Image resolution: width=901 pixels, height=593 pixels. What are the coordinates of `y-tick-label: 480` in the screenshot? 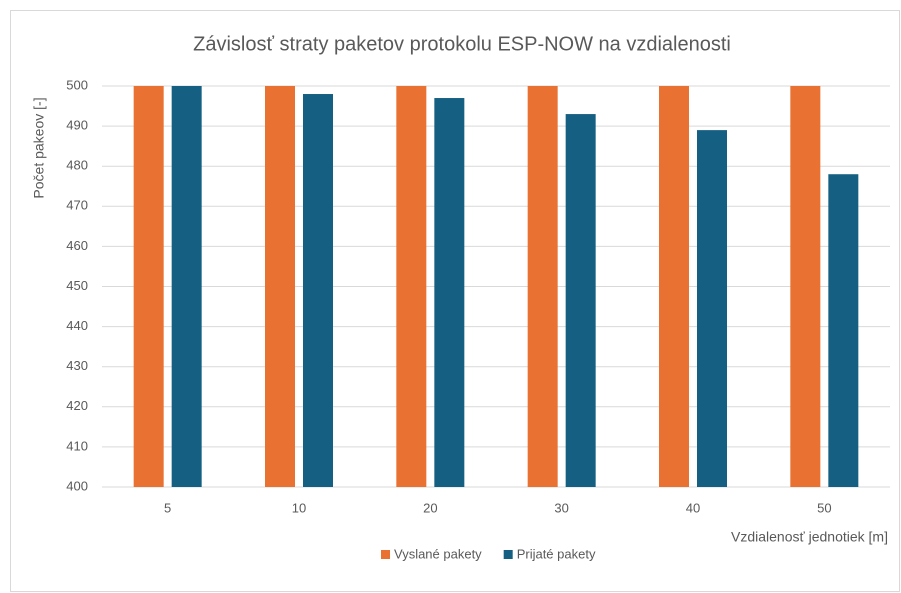 It's located at (77, 165).